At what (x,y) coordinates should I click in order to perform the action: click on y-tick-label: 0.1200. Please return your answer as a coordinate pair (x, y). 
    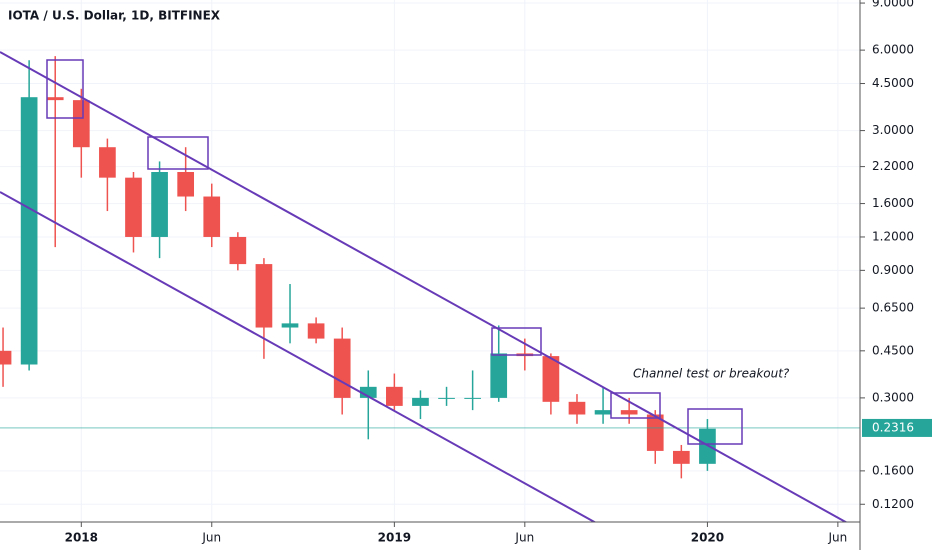
    Looking at the image, I should click on (893, 504).